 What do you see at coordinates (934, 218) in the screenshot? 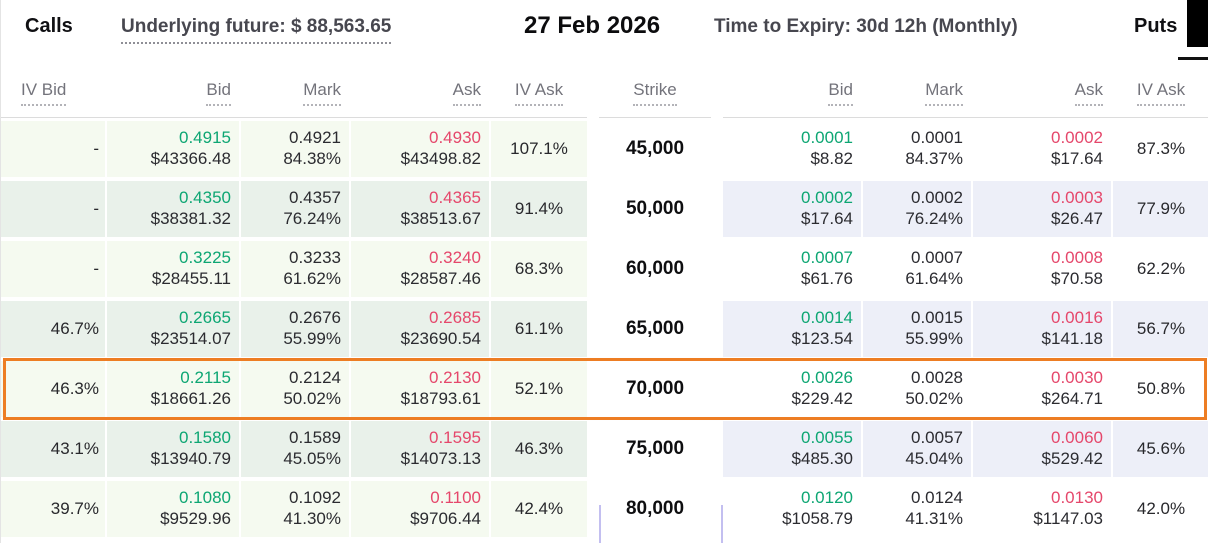
I see `put-mark-iv: 76.24%` at bounding box center [934, 218].